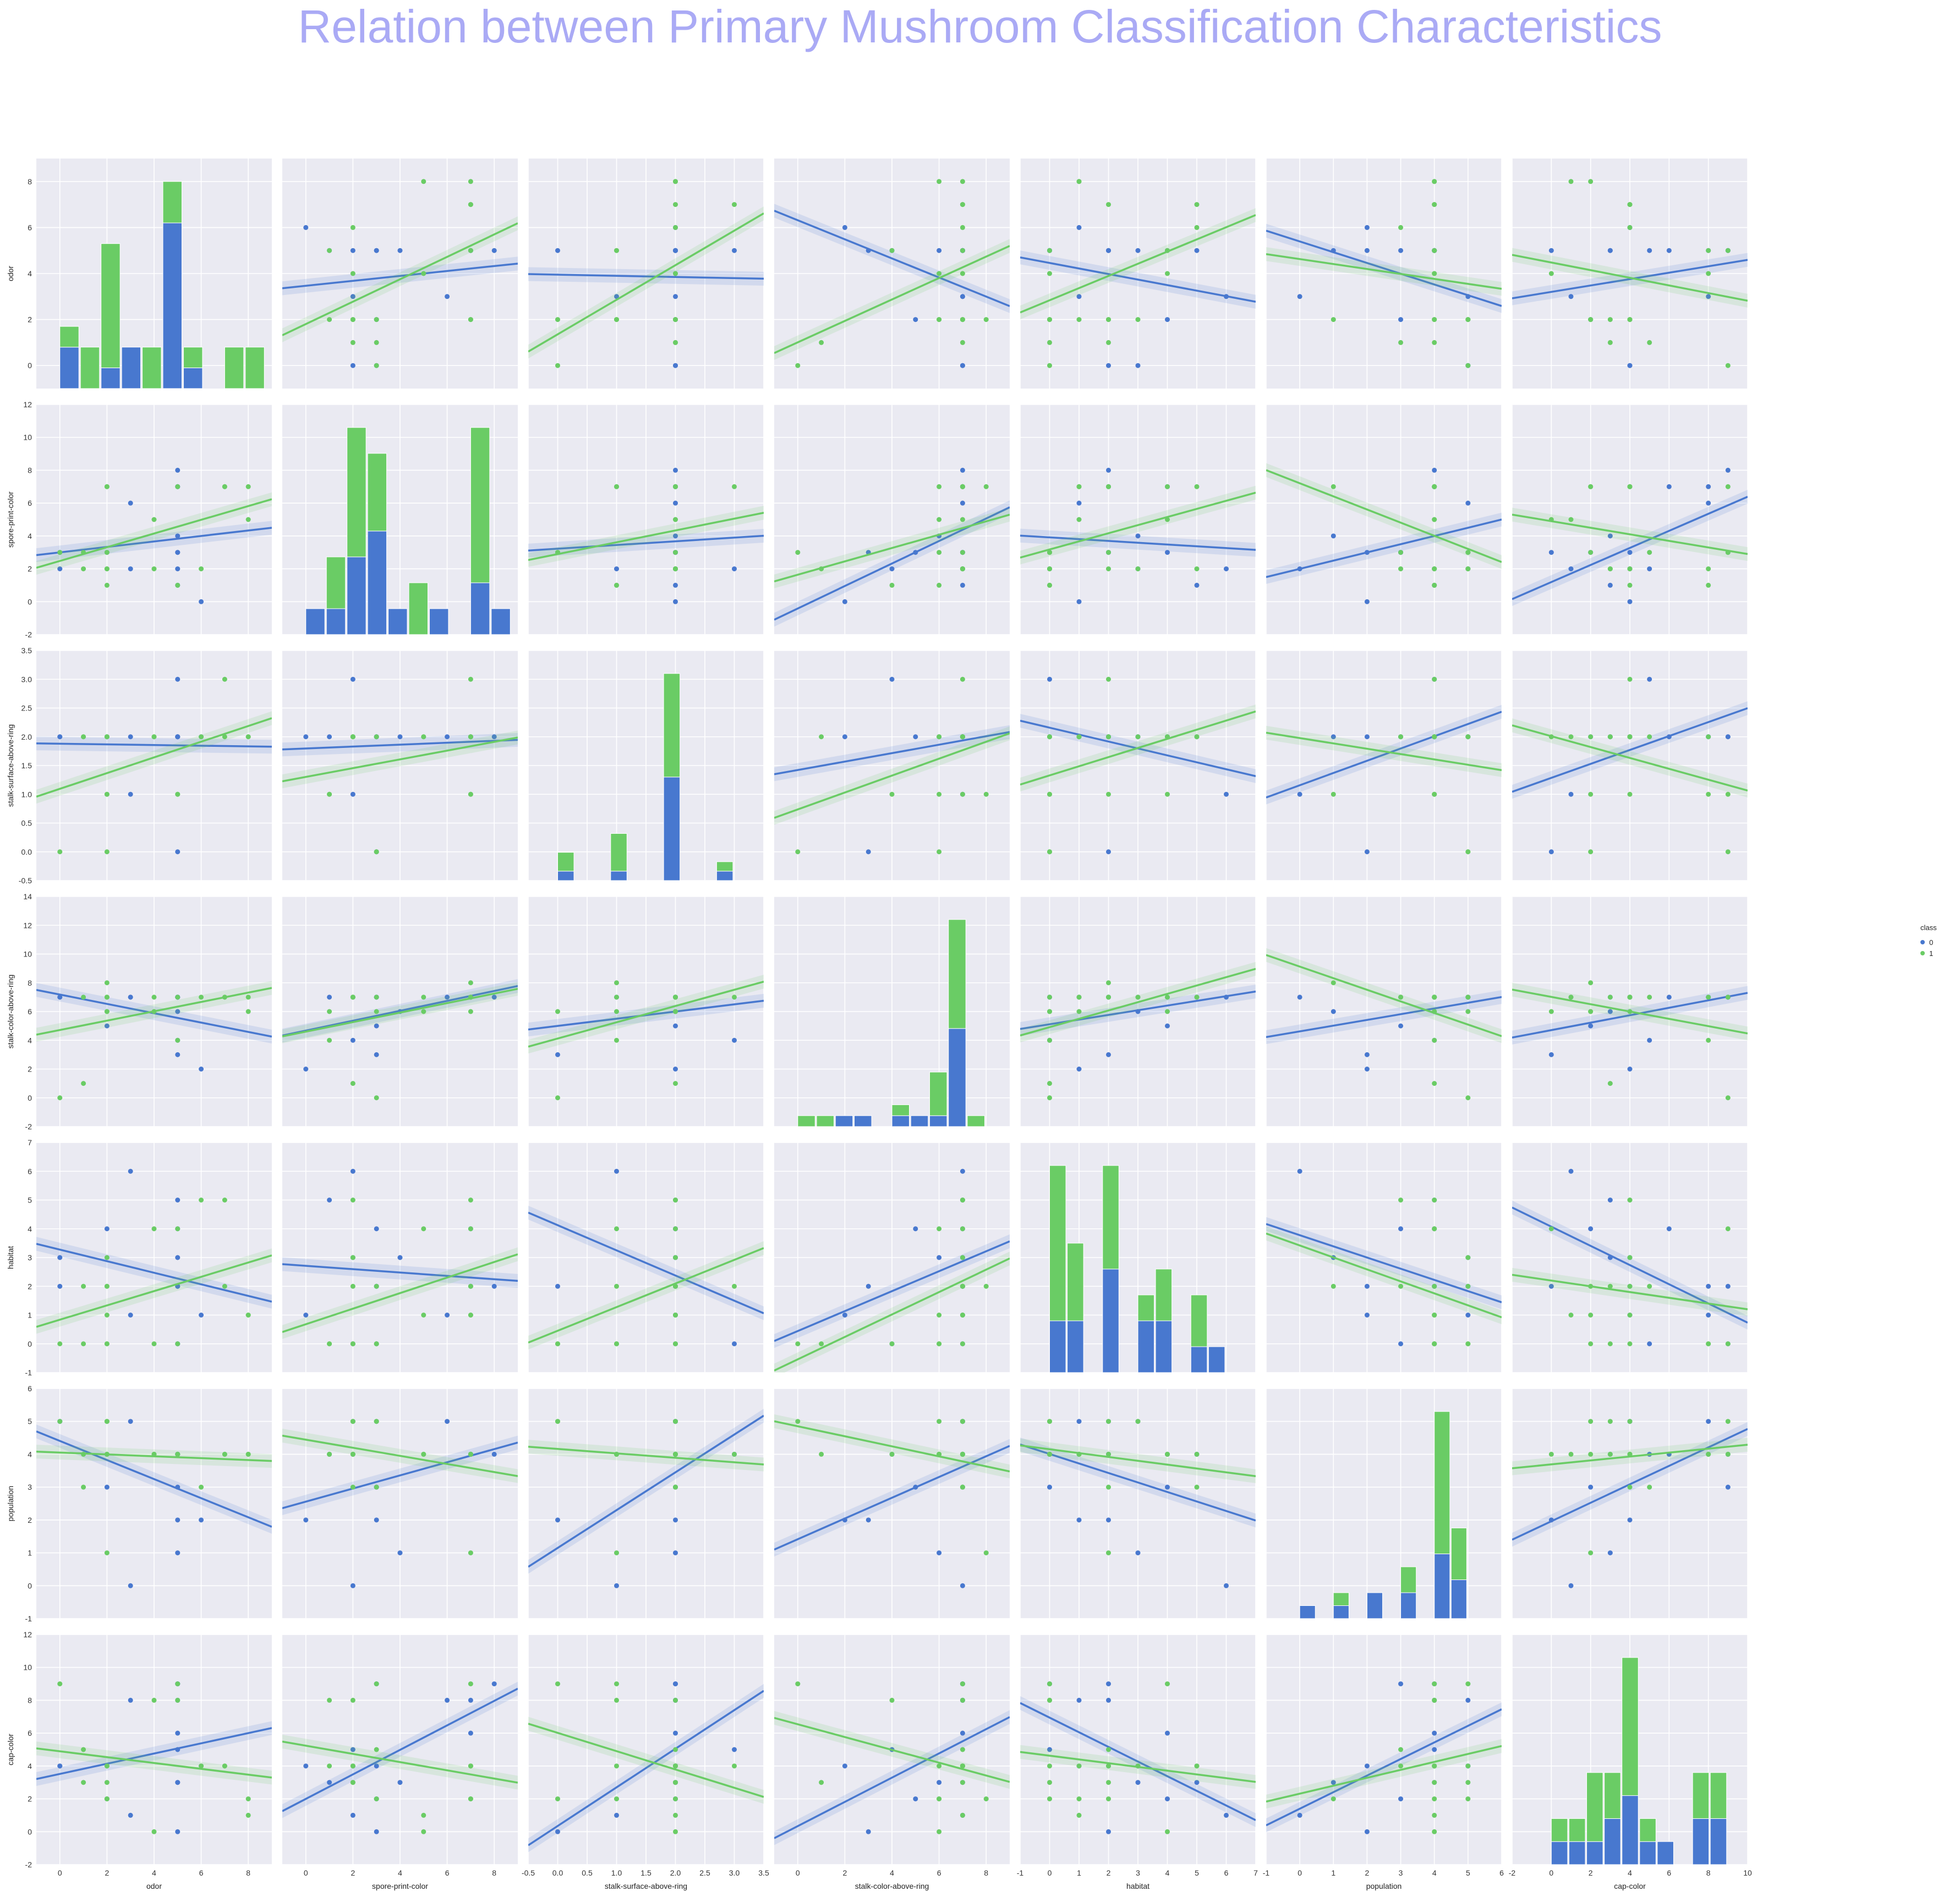  Describe the element at coordinates (1138, 1749) in the screenshot. I see `panel-cap-color-vs-habitat` at that location.